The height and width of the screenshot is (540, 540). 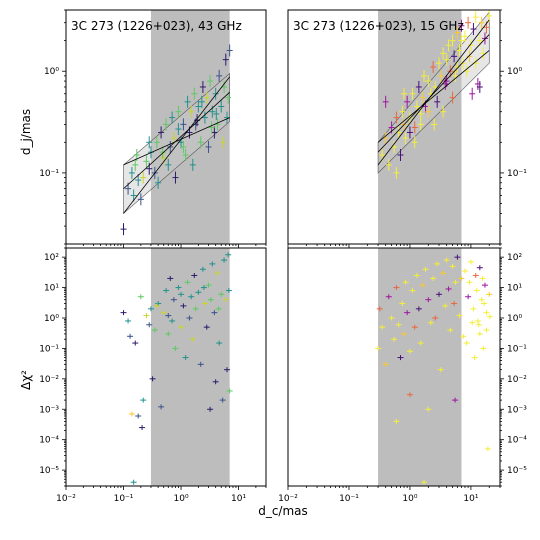 I want to click on ylabel-top: d_j/mas, so click(x=26, y=132).